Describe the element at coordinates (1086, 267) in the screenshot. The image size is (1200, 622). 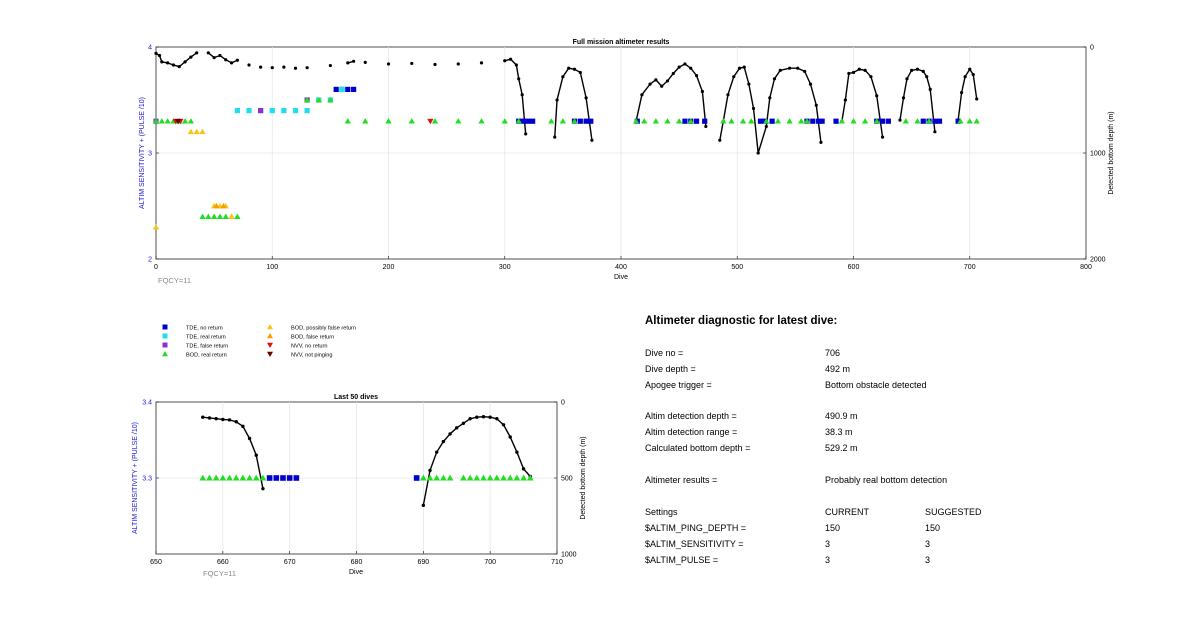
I see `x-tick-label: 800` at that location.